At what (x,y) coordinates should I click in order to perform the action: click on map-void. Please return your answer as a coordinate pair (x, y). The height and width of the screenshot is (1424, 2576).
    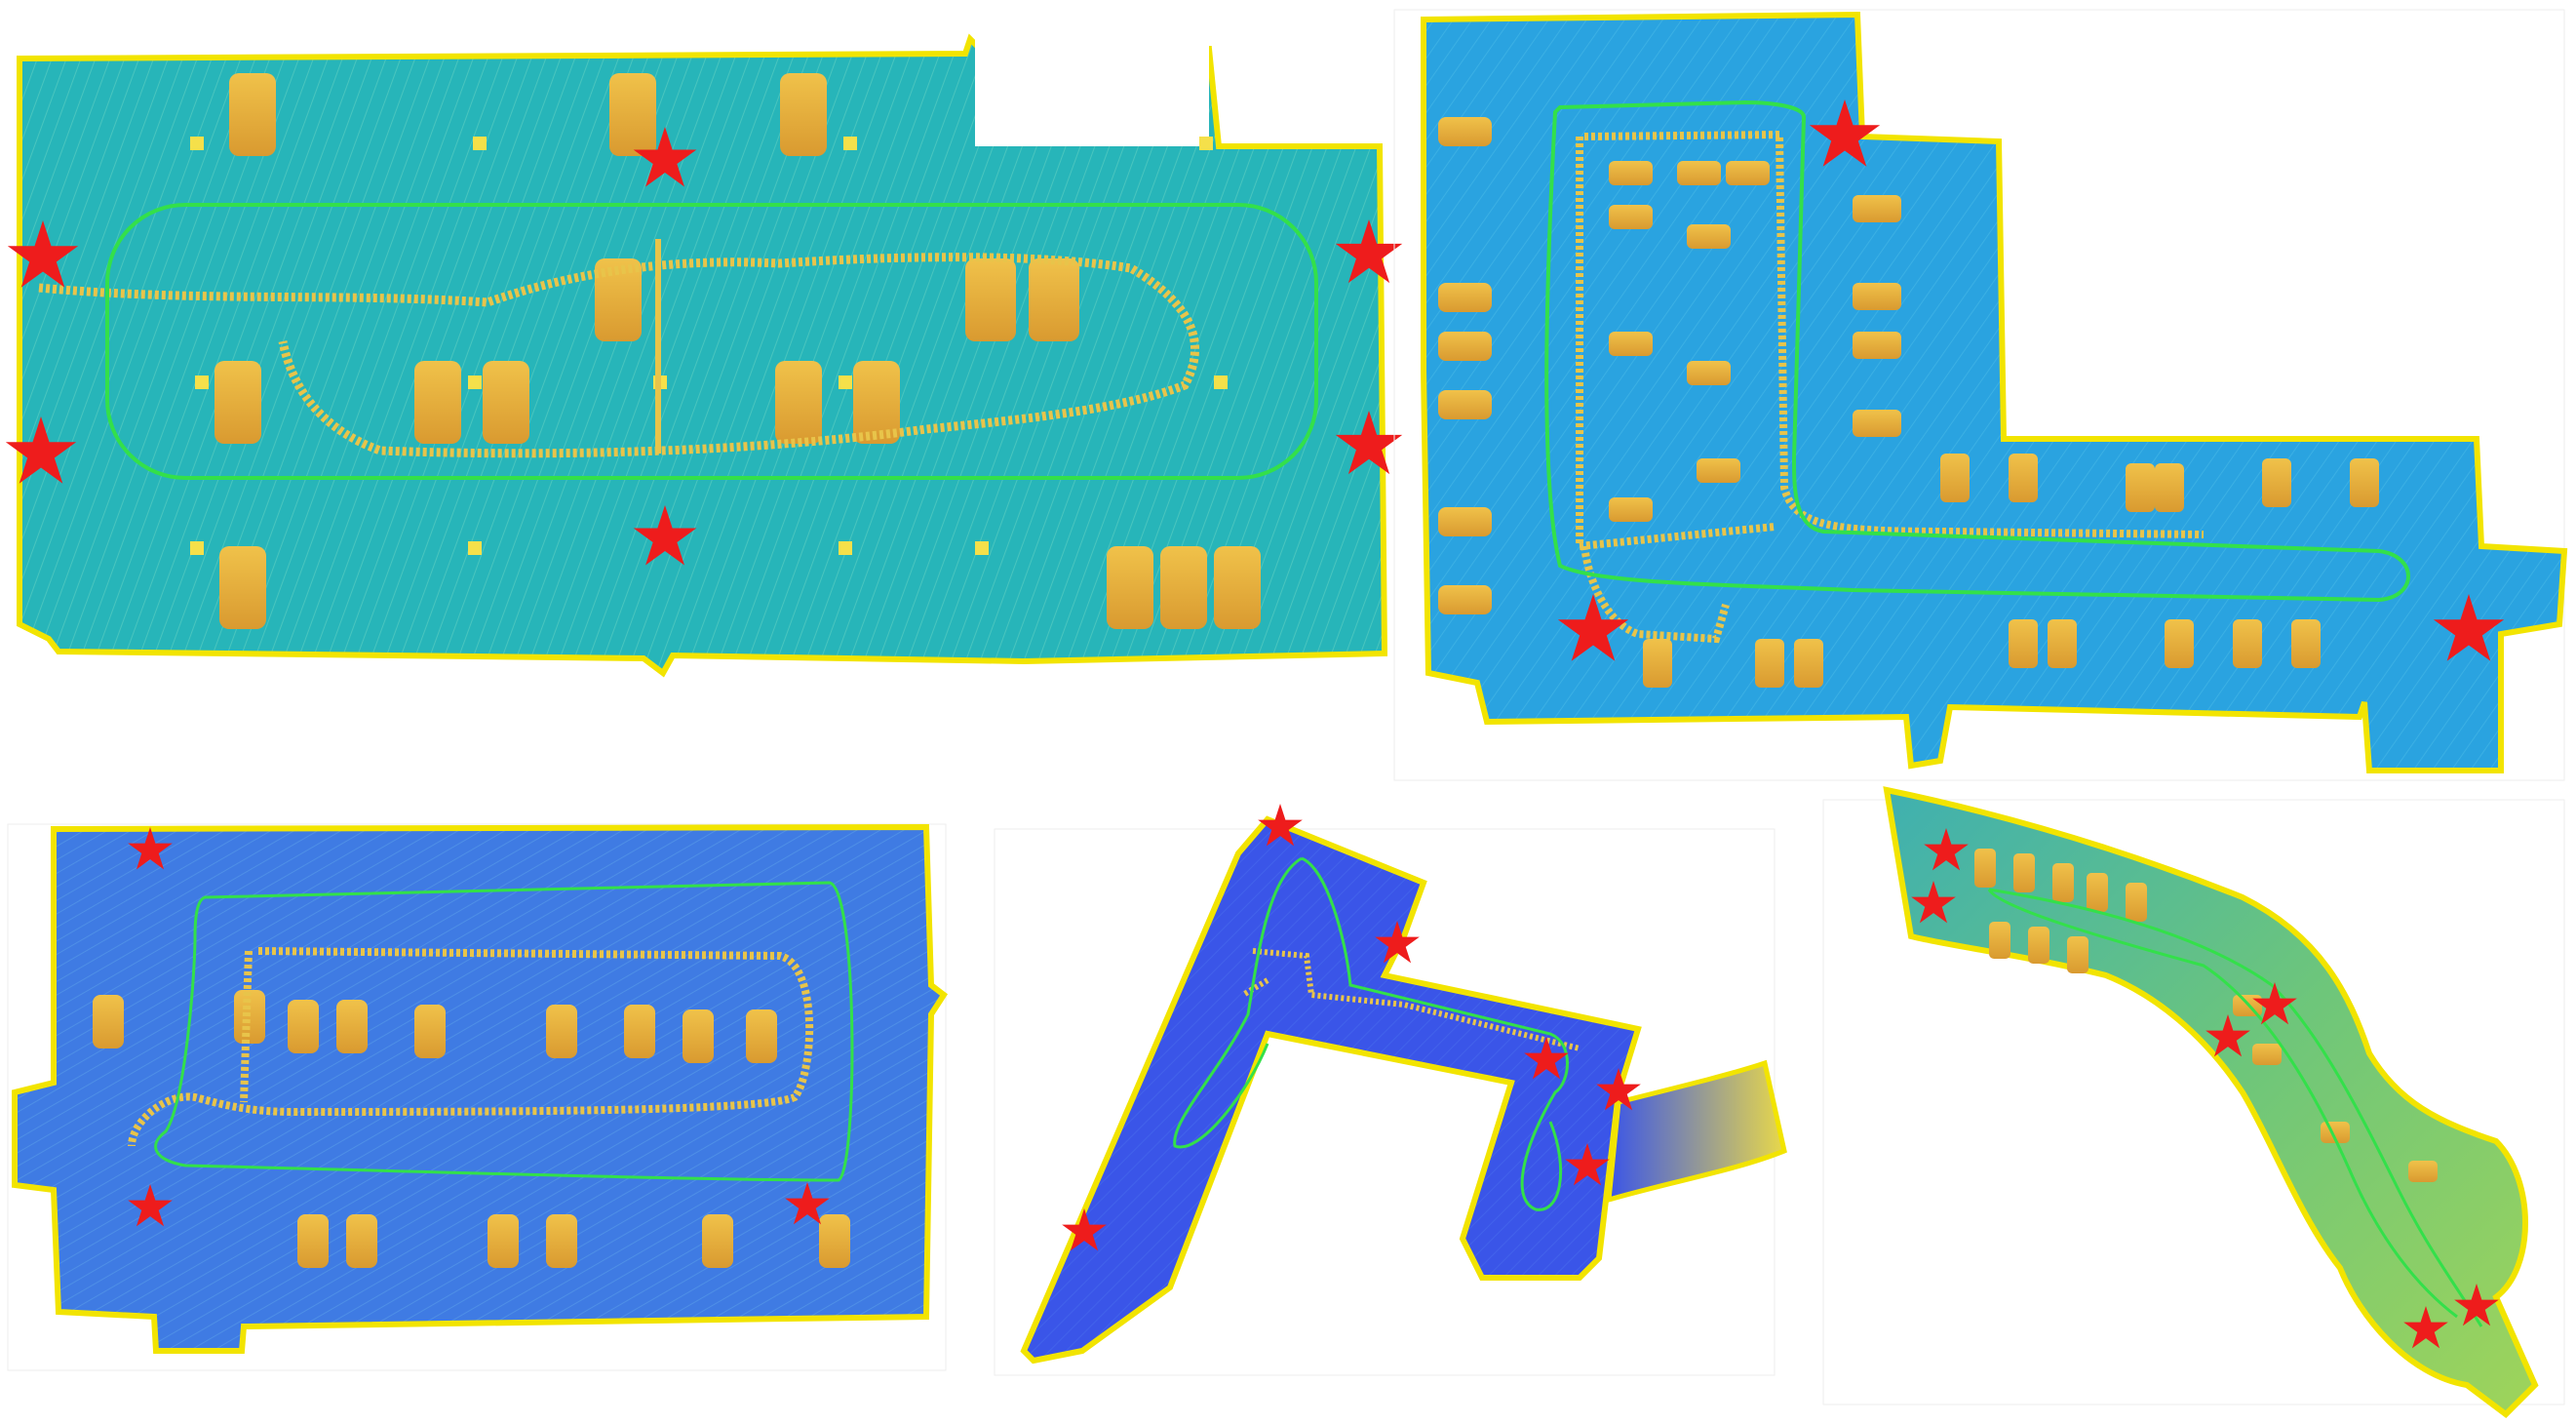
    Looking at the image, I should click on (1092, 92).